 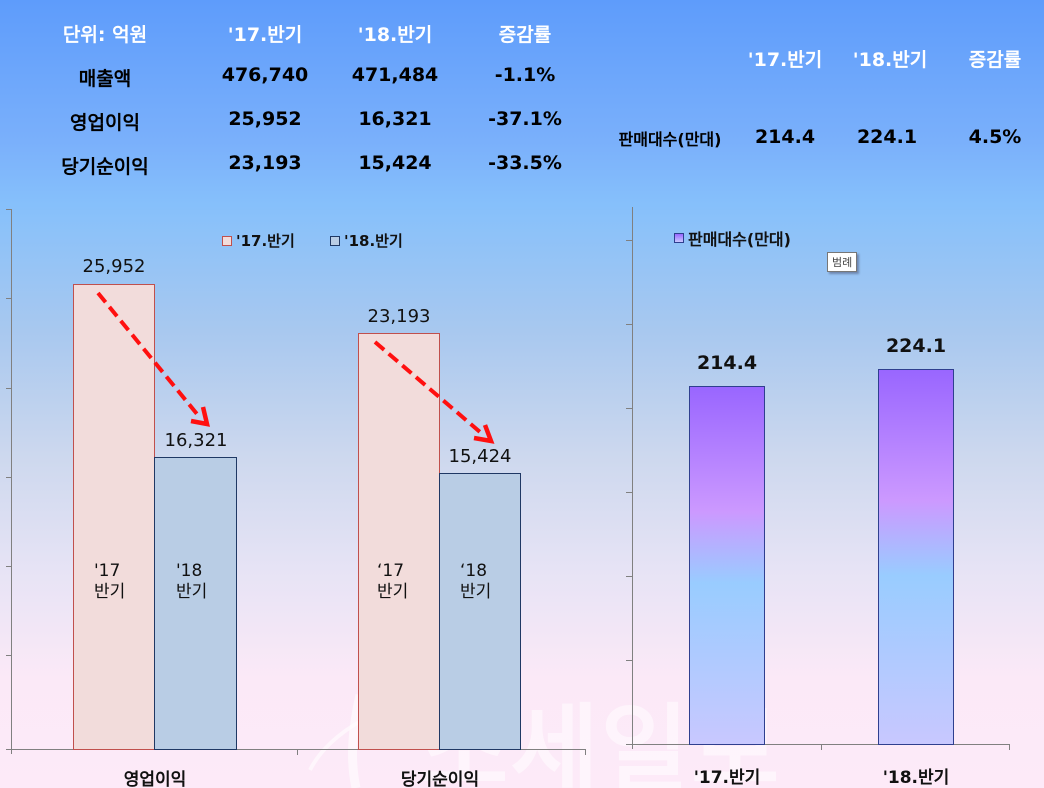 I want to click on data-label: 224.1, so click(x=916, y=346).